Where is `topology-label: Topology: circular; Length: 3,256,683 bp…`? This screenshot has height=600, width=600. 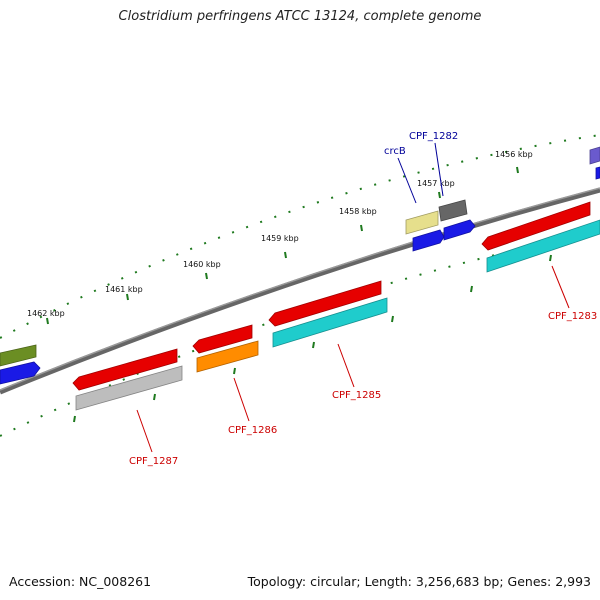 topology-label: Topology: circular; Length: 3,256,683 bp… is located at coordinates (419, 581).